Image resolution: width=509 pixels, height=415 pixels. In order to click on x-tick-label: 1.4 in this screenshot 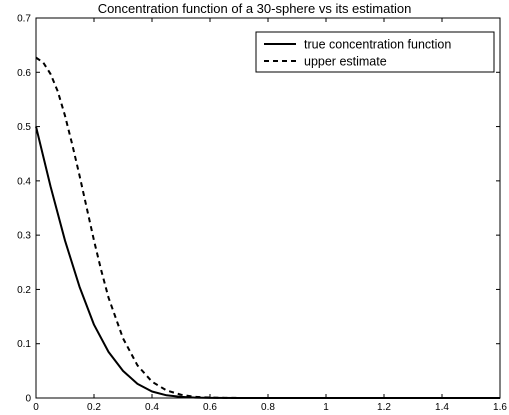, I will do `click(442, 407)`.